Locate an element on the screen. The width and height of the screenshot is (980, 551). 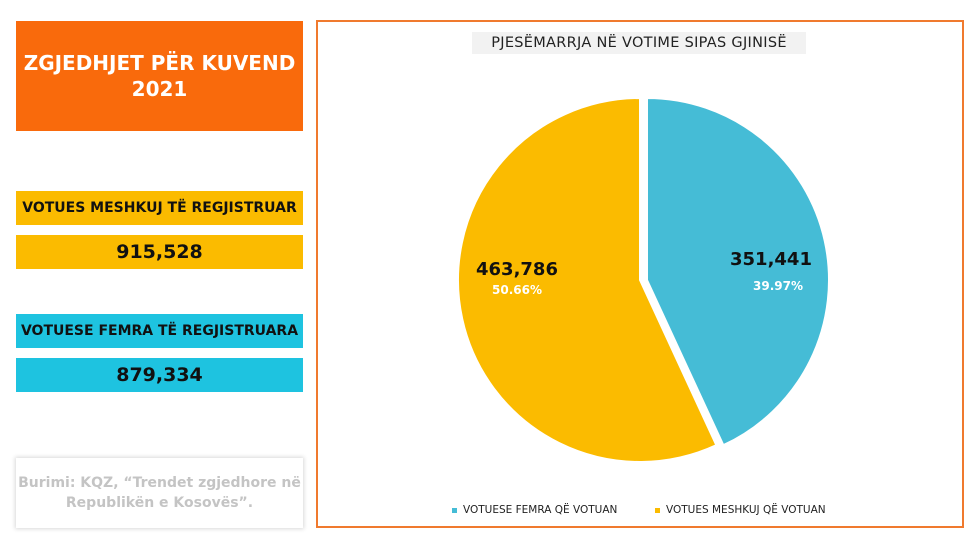
source-line-2: Republikën e Kosovës”. is located at coordinates (159, 503).